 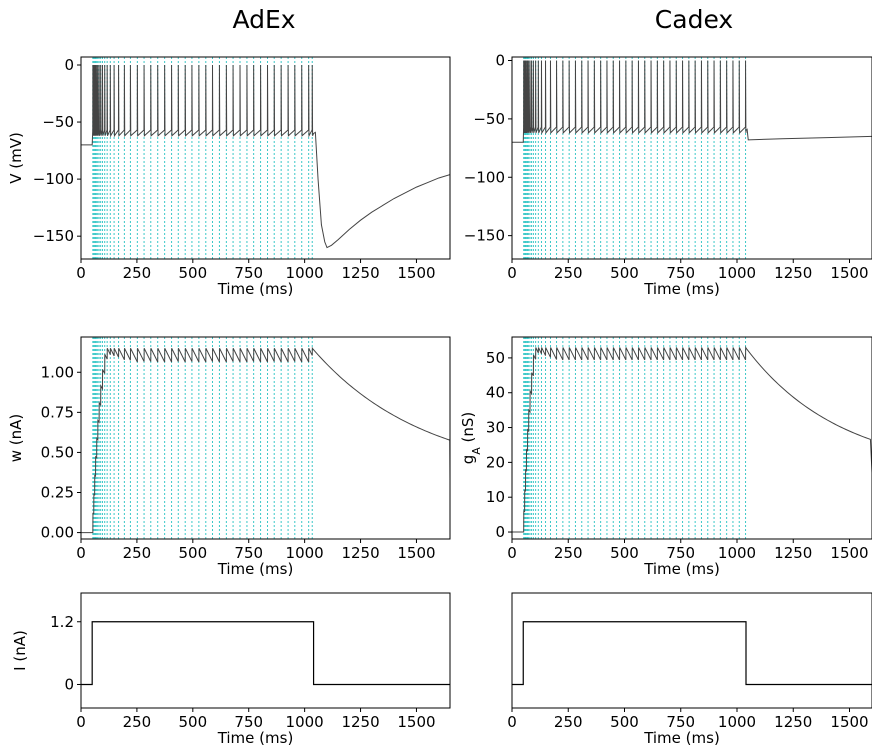 I want to click on y-tick-label: 40, so click(x=495, y=393).